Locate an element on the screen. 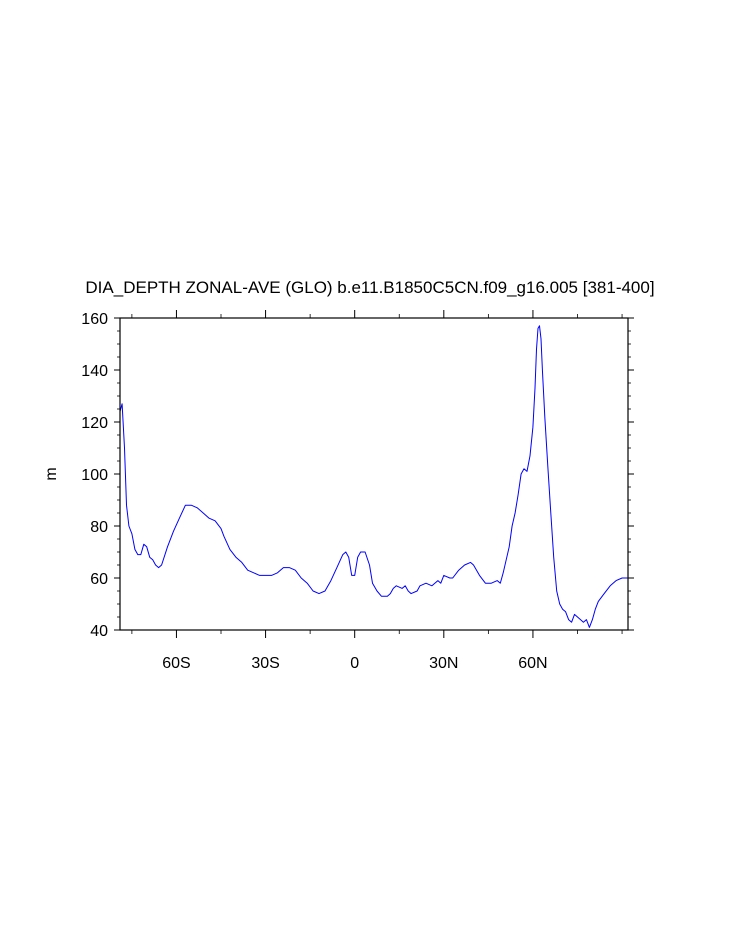 The width and height of the screenshot is (733, 945). y-tick-label: 140 is located at coordinates (94, 371).